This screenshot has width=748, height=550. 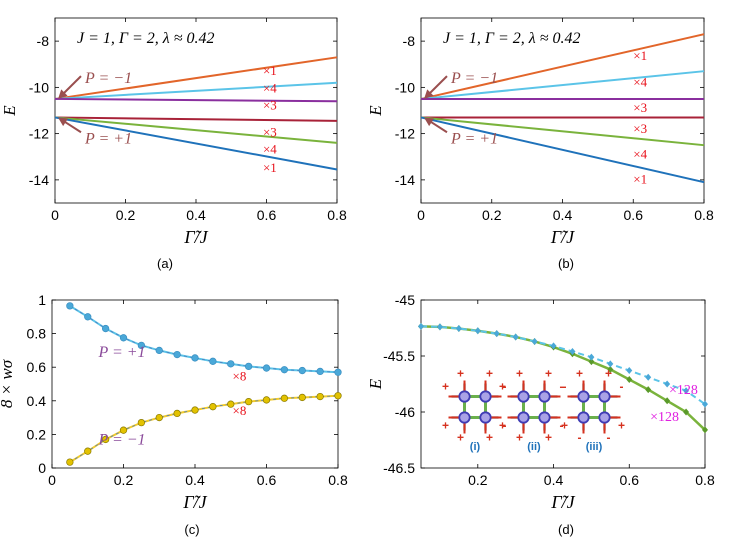 I want to click on x-tick-label: 0.2, so click(x=478, y=480).